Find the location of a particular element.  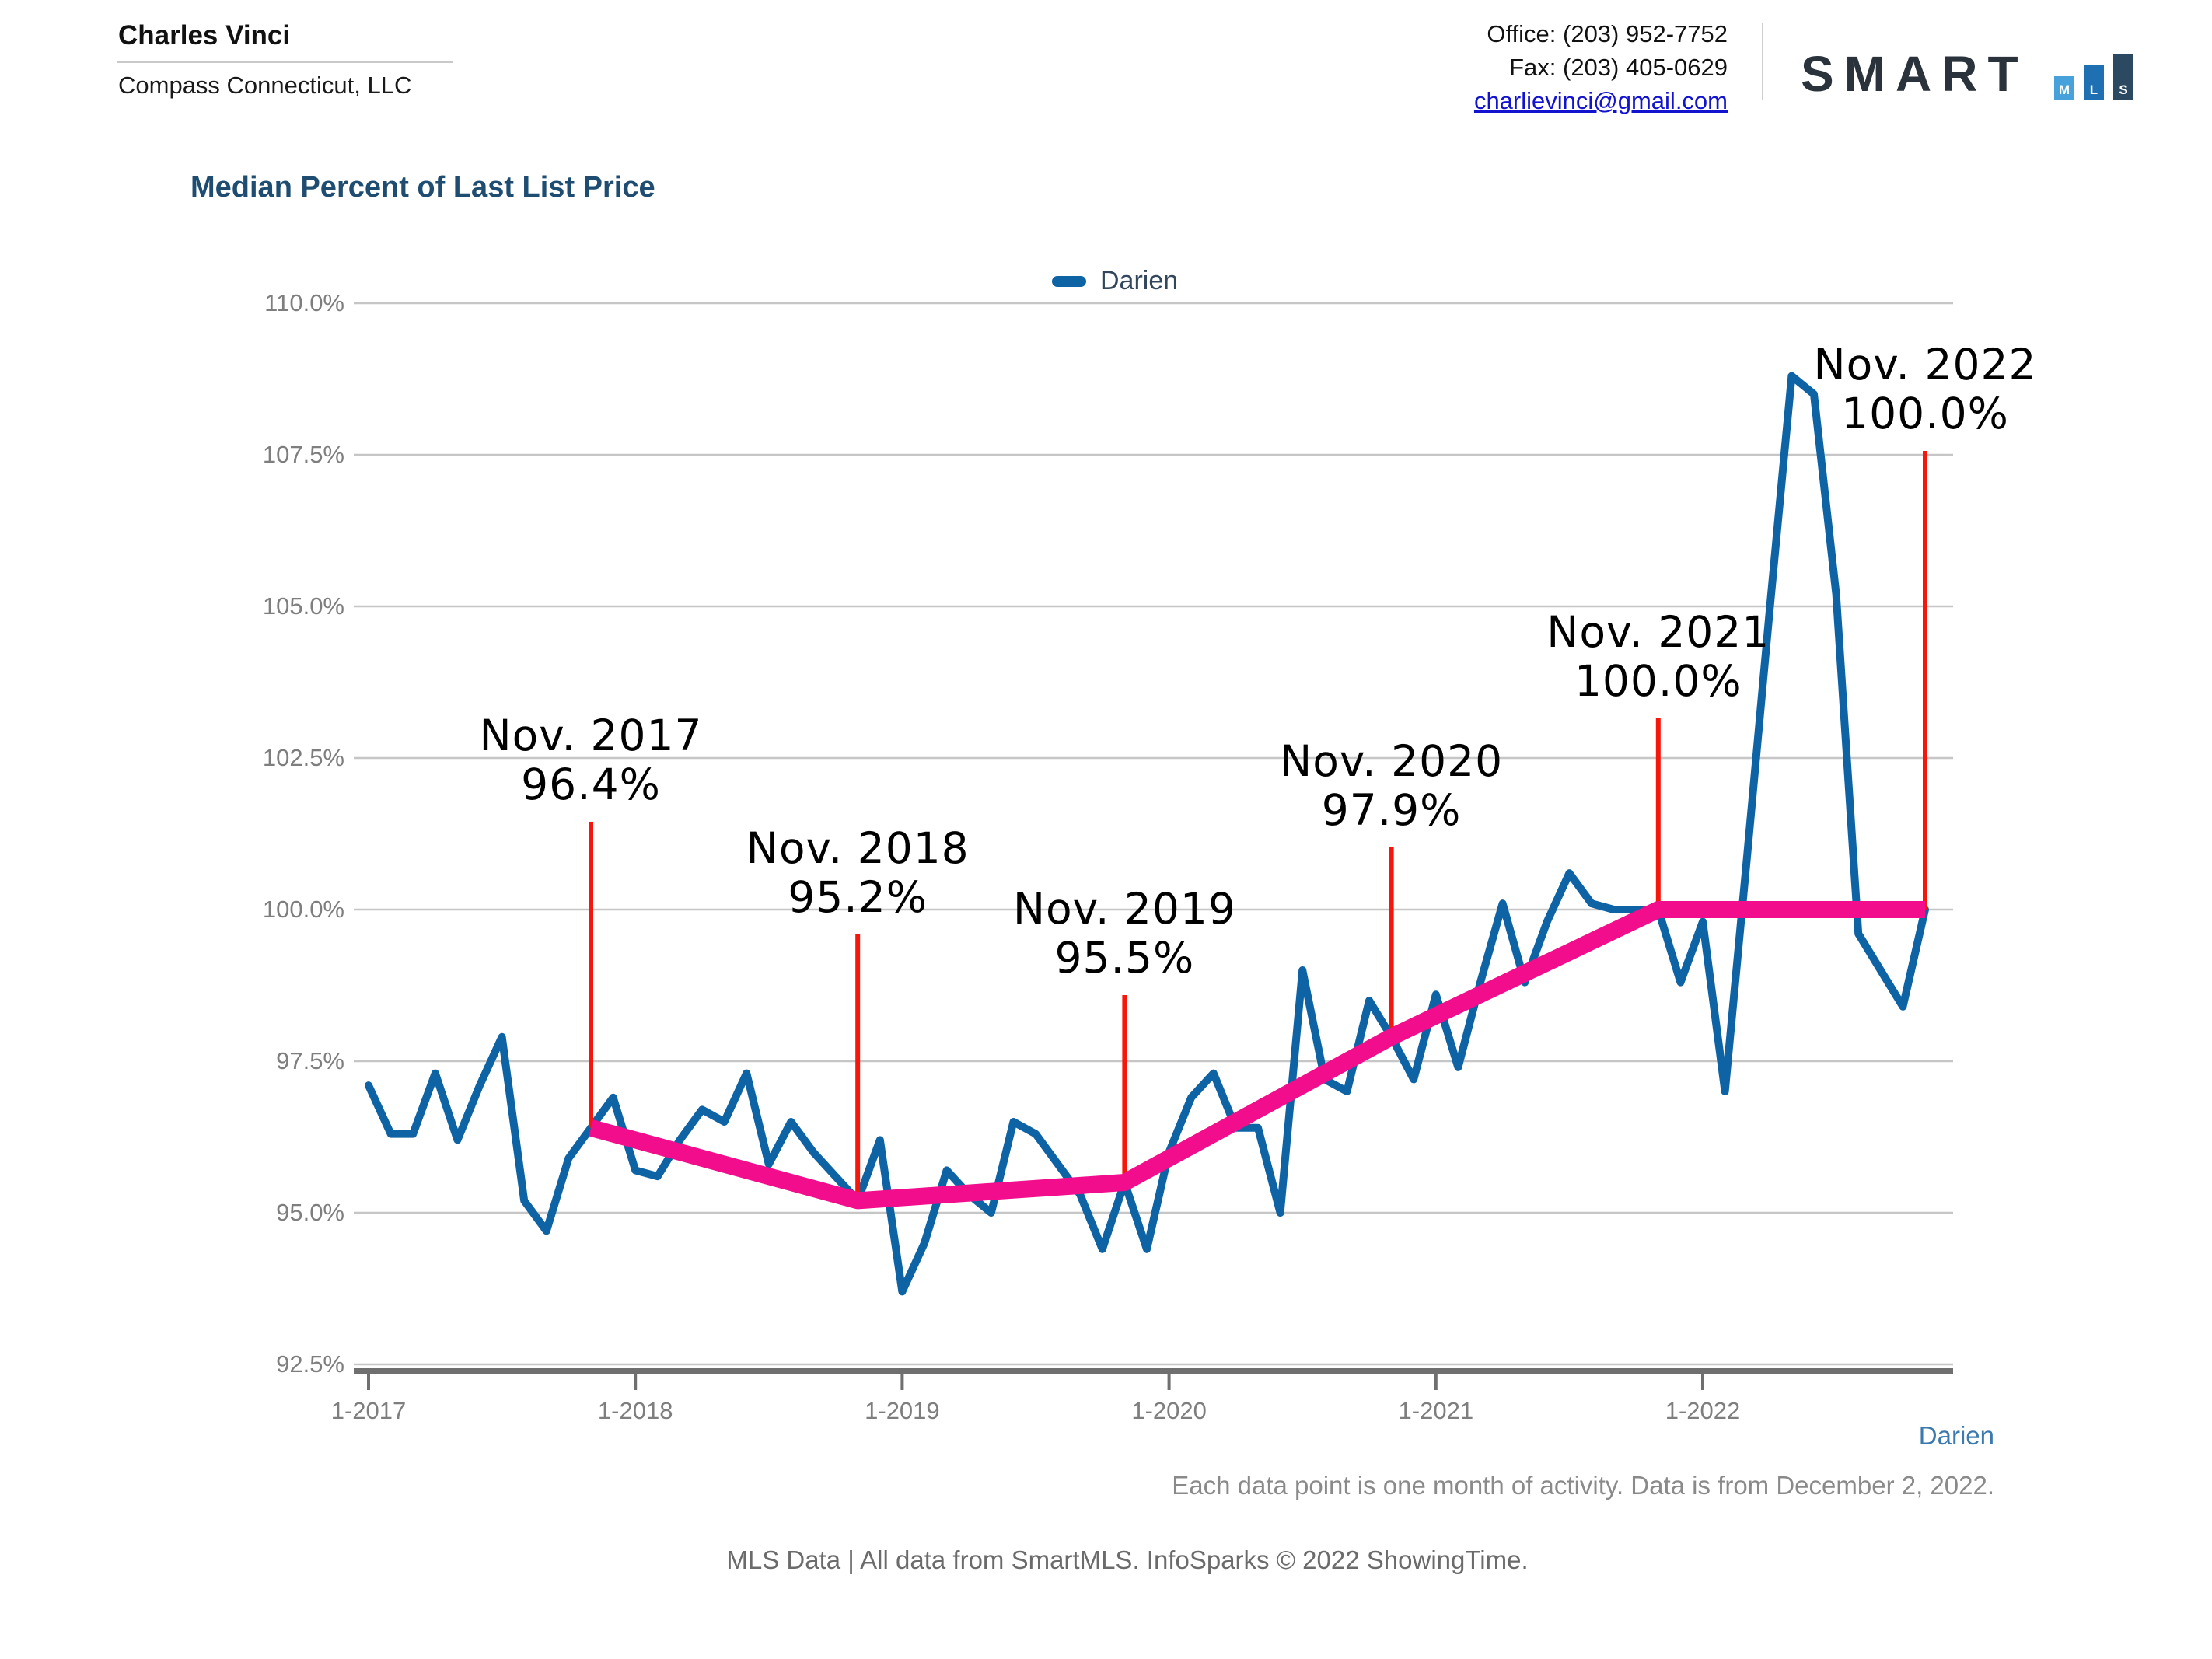

chart-legend: Darien is located at coordinates (1115, 281).